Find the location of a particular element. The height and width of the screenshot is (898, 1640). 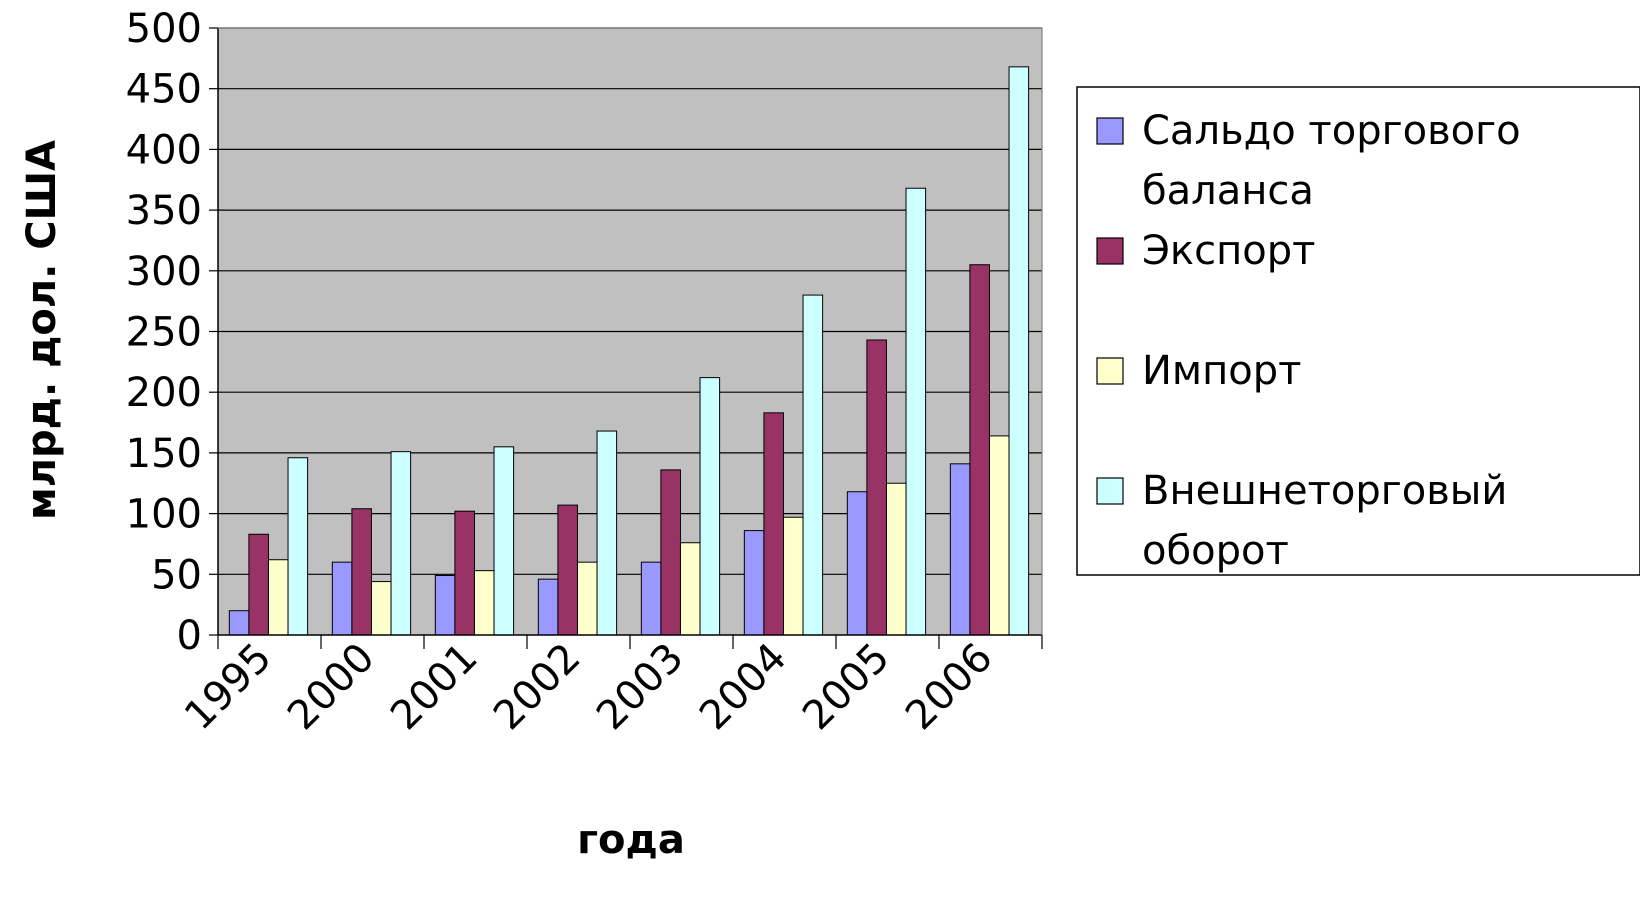

bar-1-2005 is located at coordinates (857, 563).